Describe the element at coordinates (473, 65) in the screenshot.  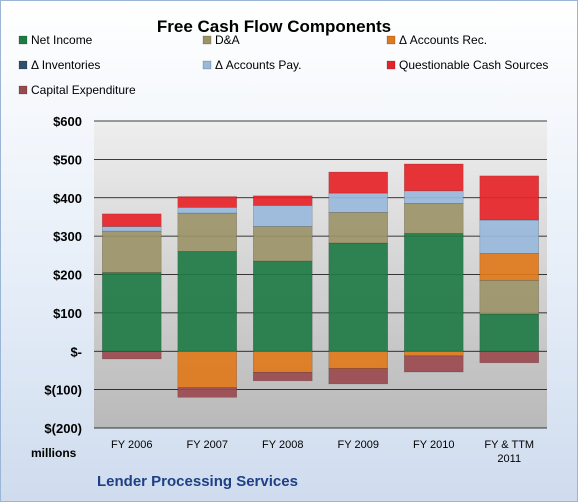
I see `legend-label: Questionable Cash Sources` at that location.